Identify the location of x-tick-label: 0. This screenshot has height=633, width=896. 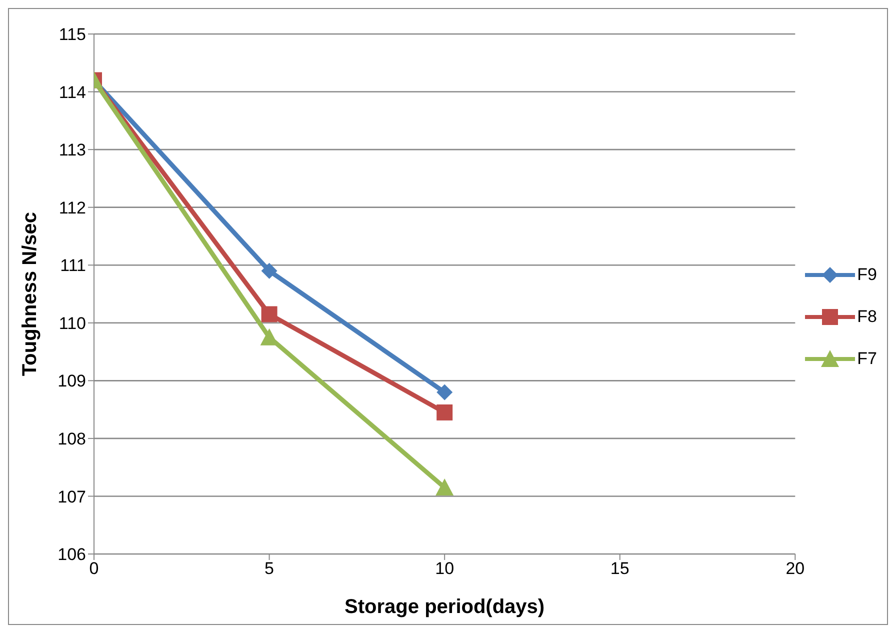
(94, 568).